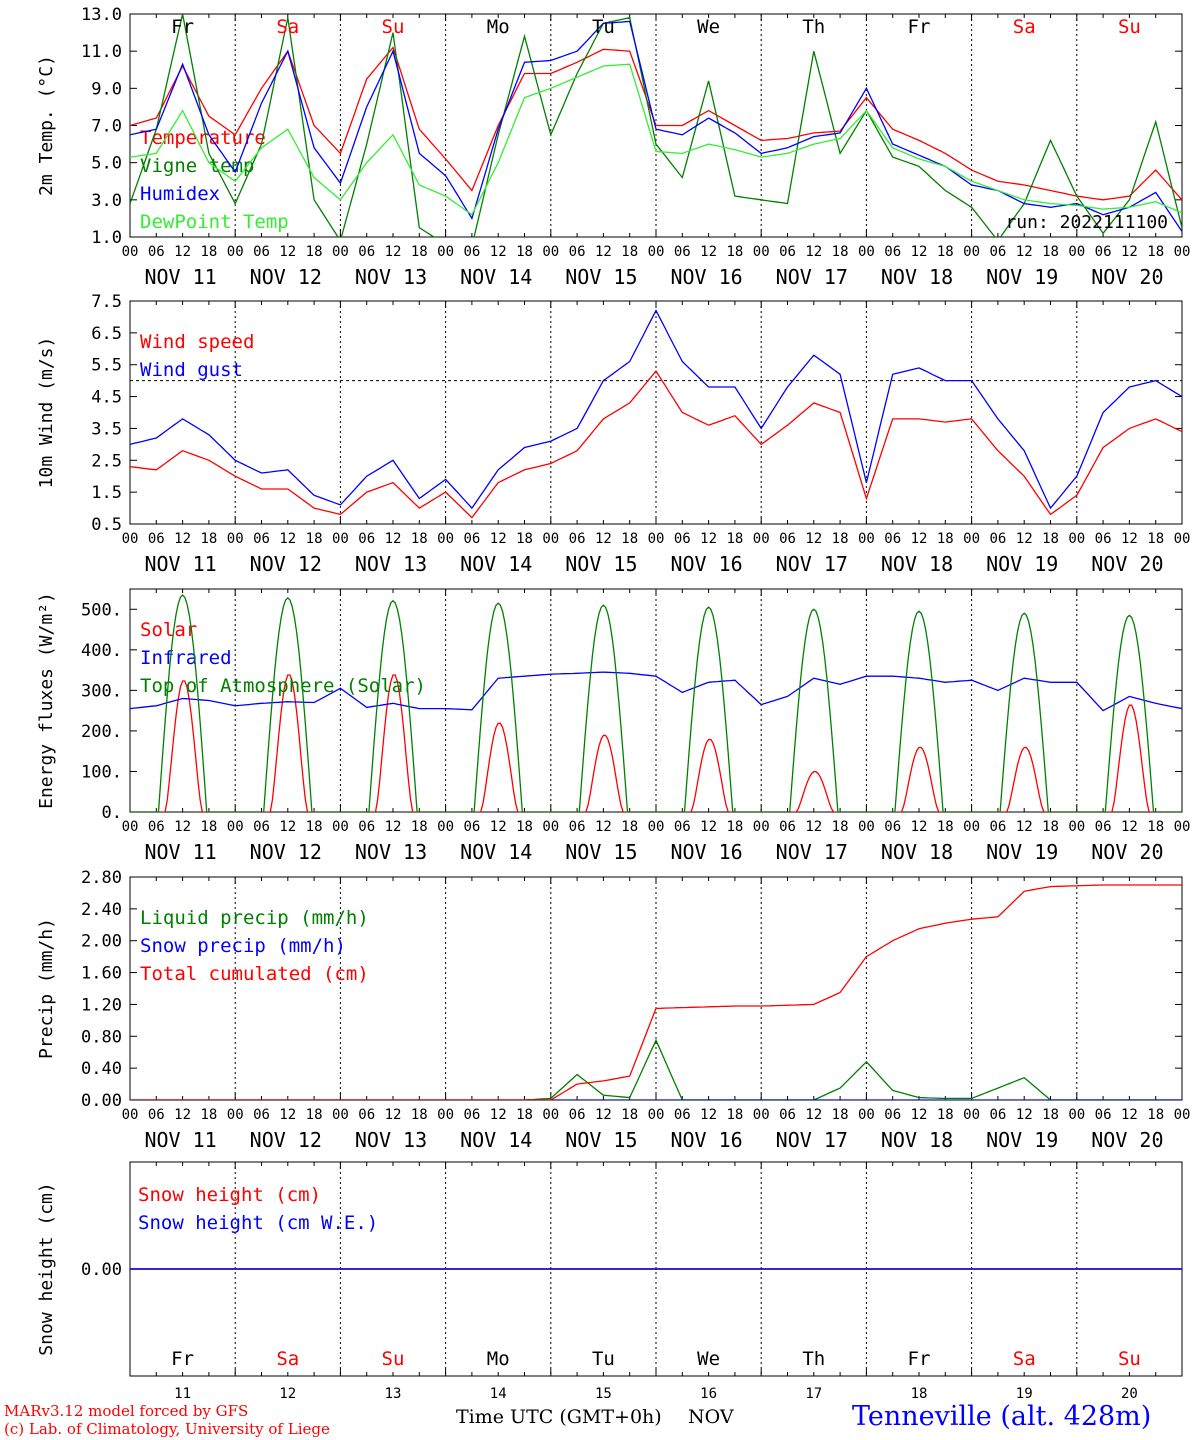 The width and height of the screenshot is (1194, 1440). Describe the element at coordinates (46, 413) in the screenshot. I see `y-axis-label: 10m Wind (m/s)` at that location.